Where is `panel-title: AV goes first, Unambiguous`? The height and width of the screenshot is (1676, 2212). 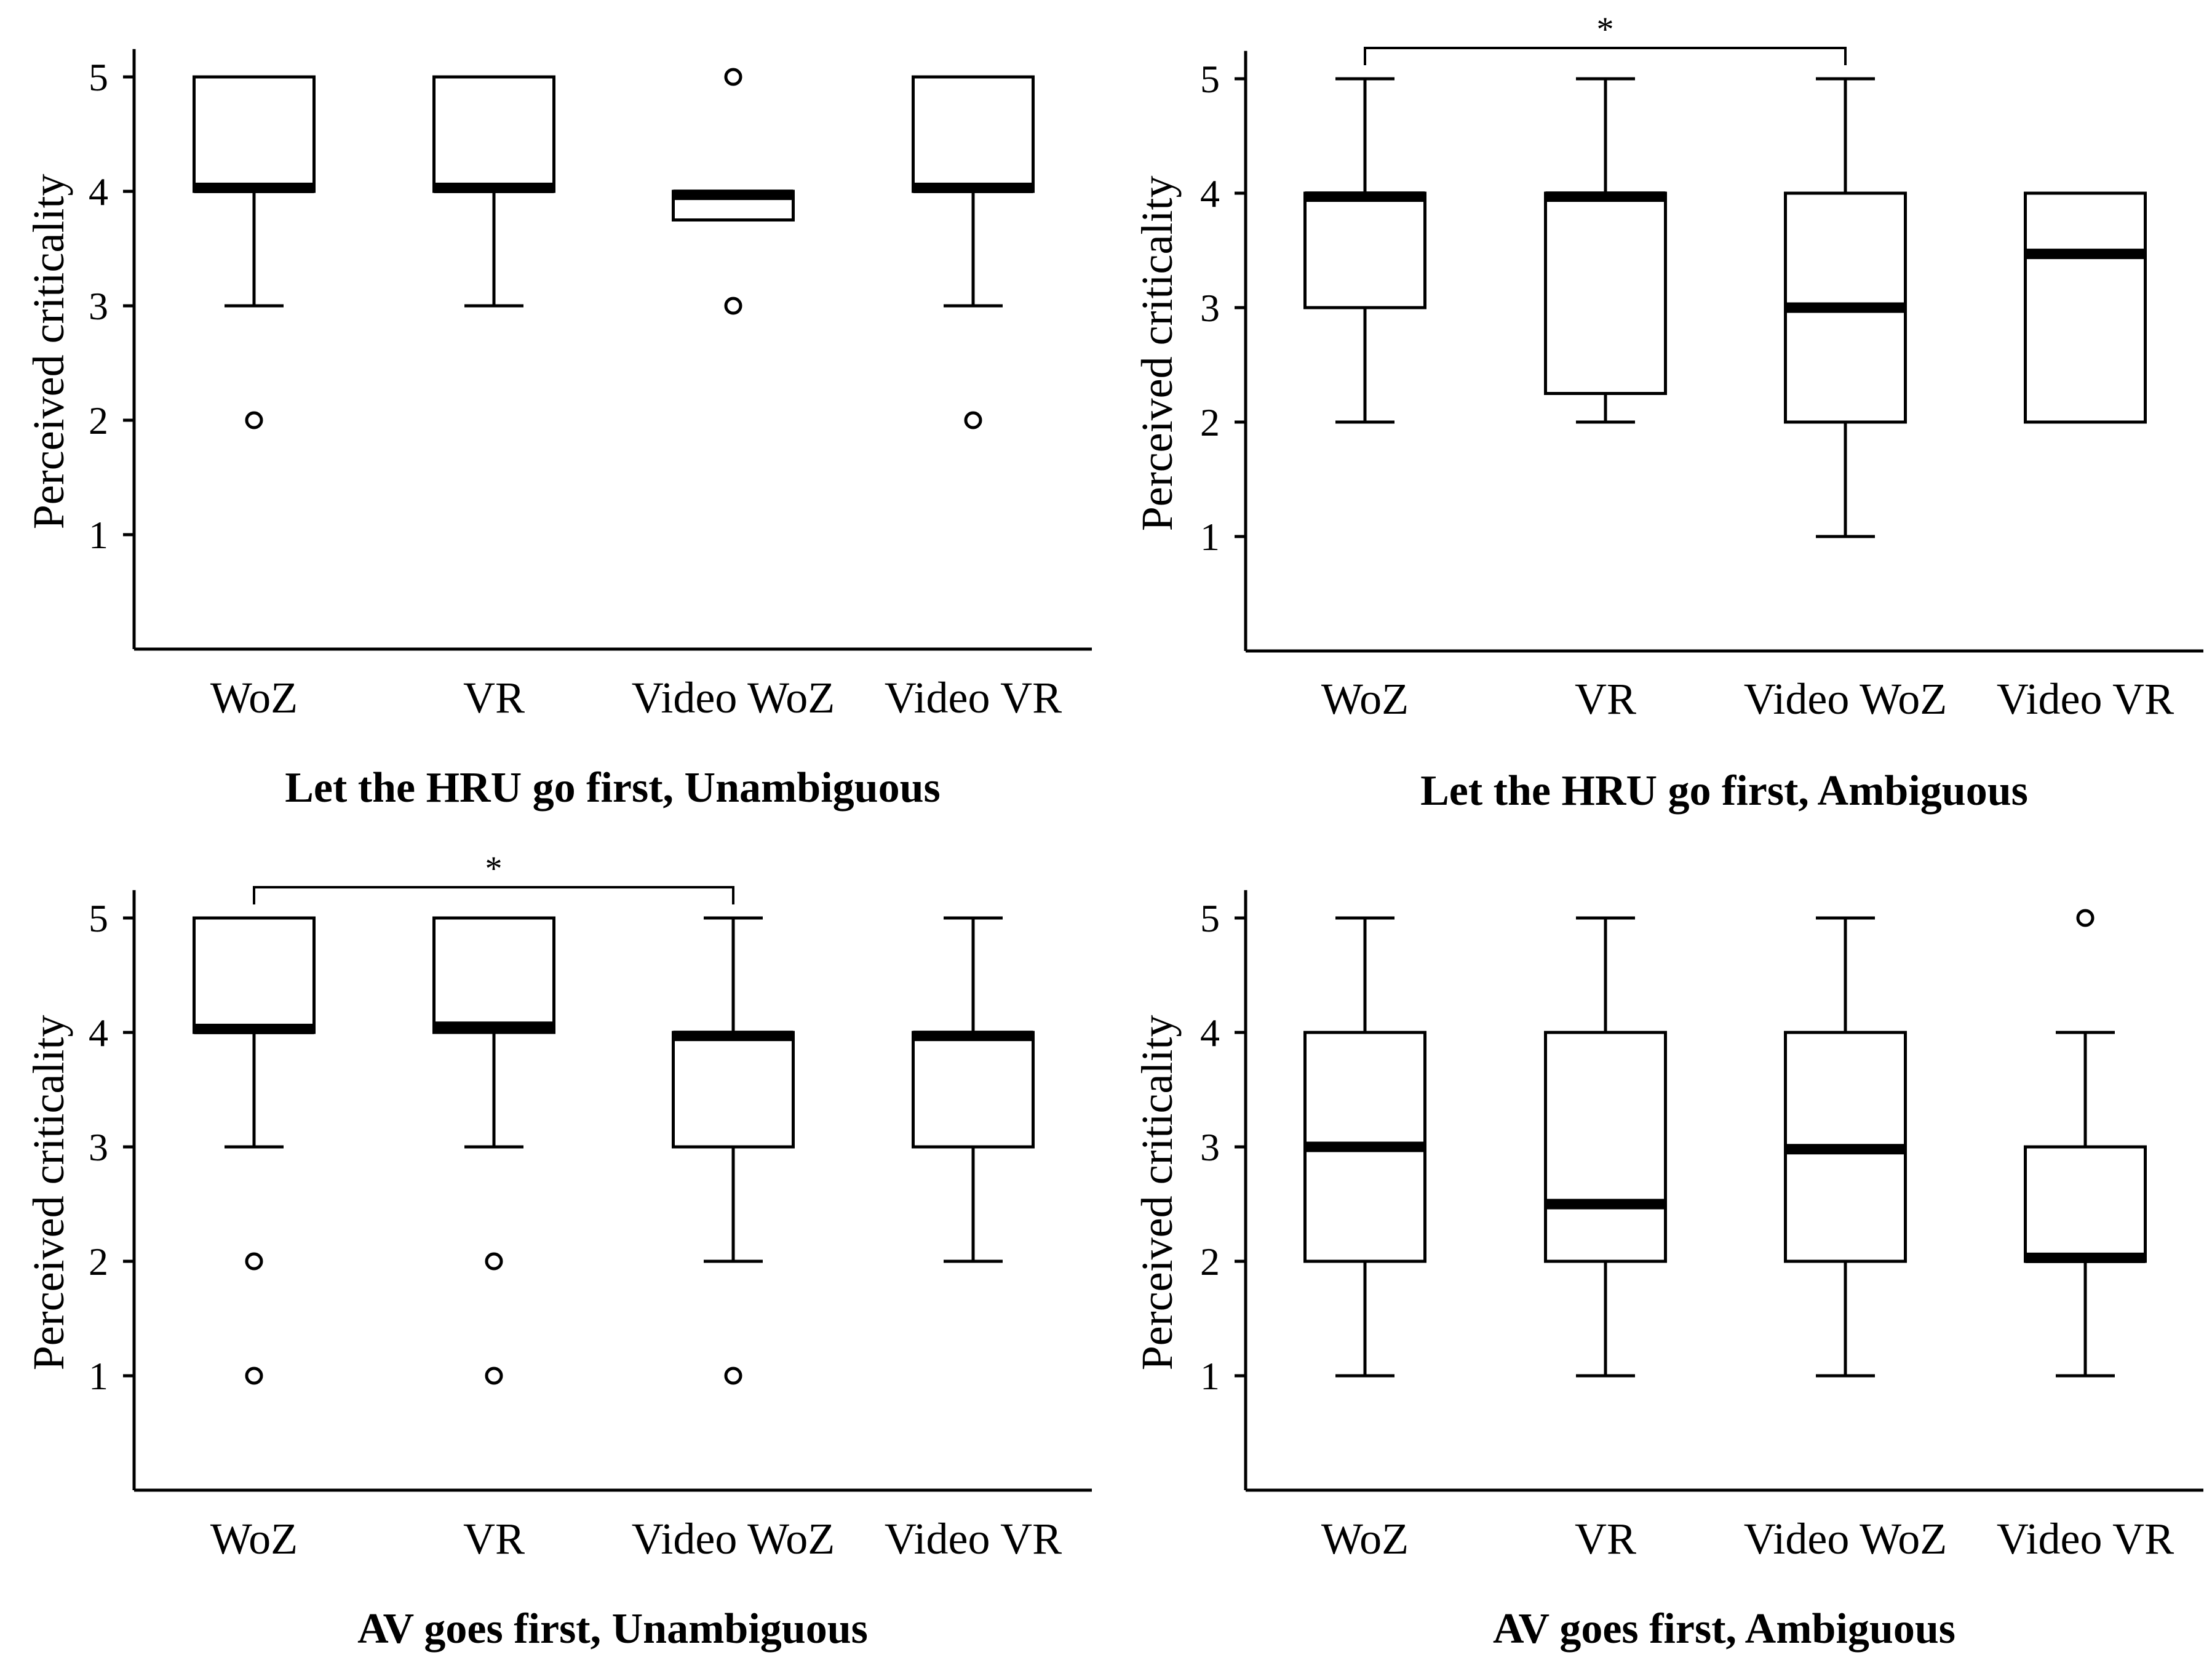 panel-title: AV goes first, Unambiguous is located at coordinates (612, 1629).